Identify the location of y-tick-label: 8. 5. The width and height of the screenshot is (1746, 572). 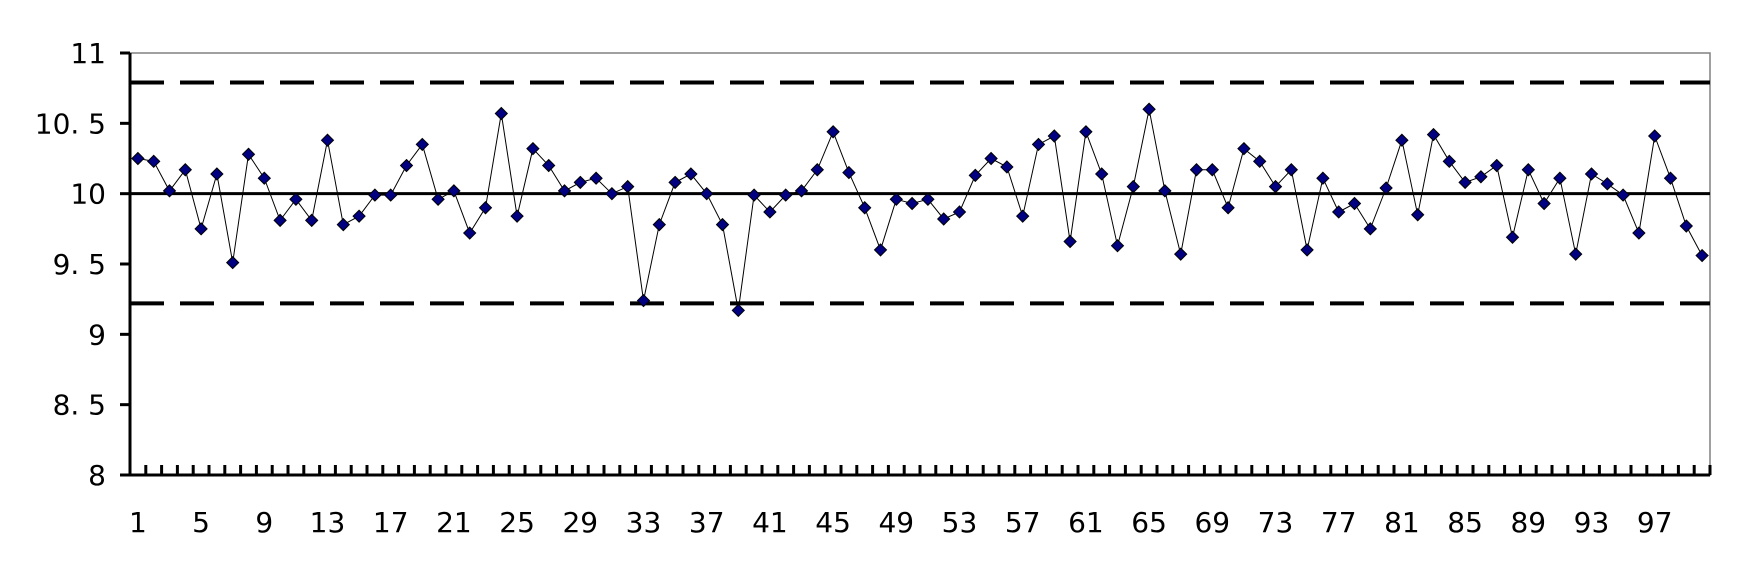
(79, 405).